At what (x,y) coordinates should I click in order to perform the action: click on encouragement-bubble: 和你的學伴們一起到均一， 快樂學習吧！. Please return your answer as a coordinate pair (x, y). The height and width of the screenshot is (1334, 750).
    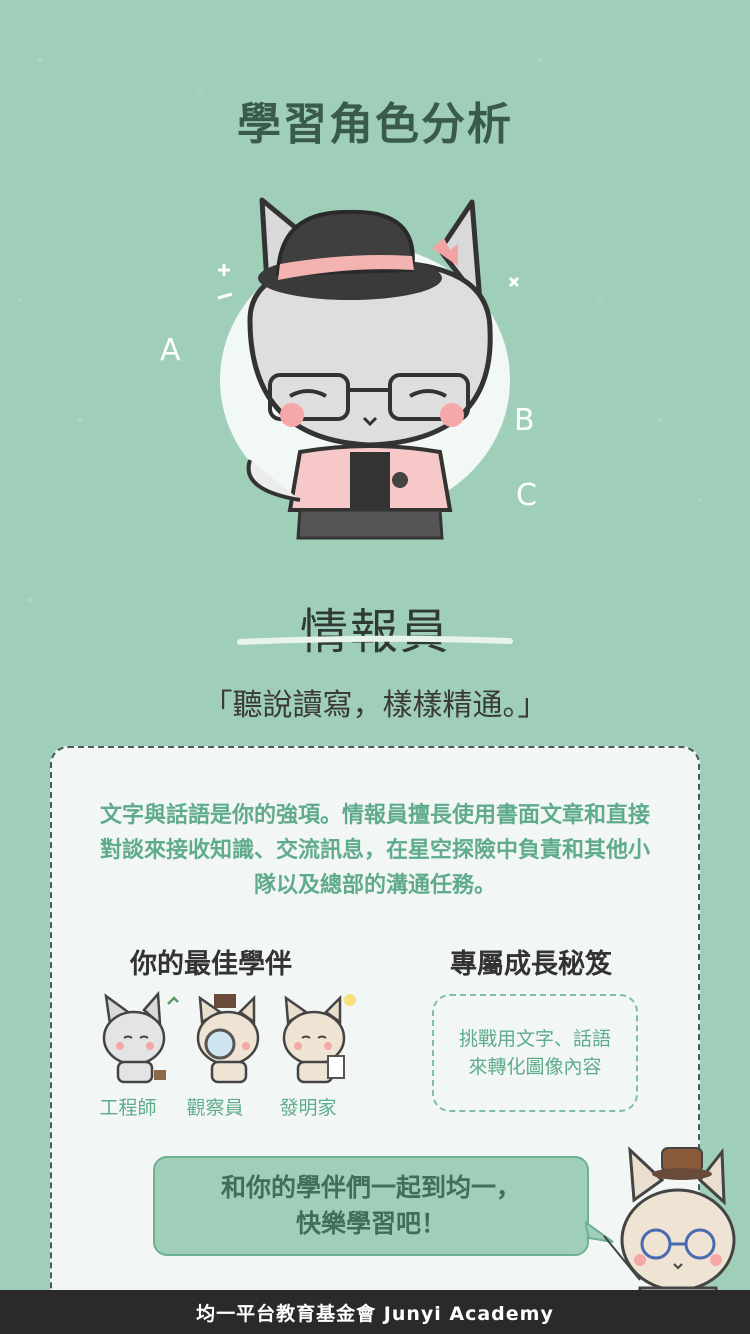
    Looking at the image, I should click on (371, 1206).